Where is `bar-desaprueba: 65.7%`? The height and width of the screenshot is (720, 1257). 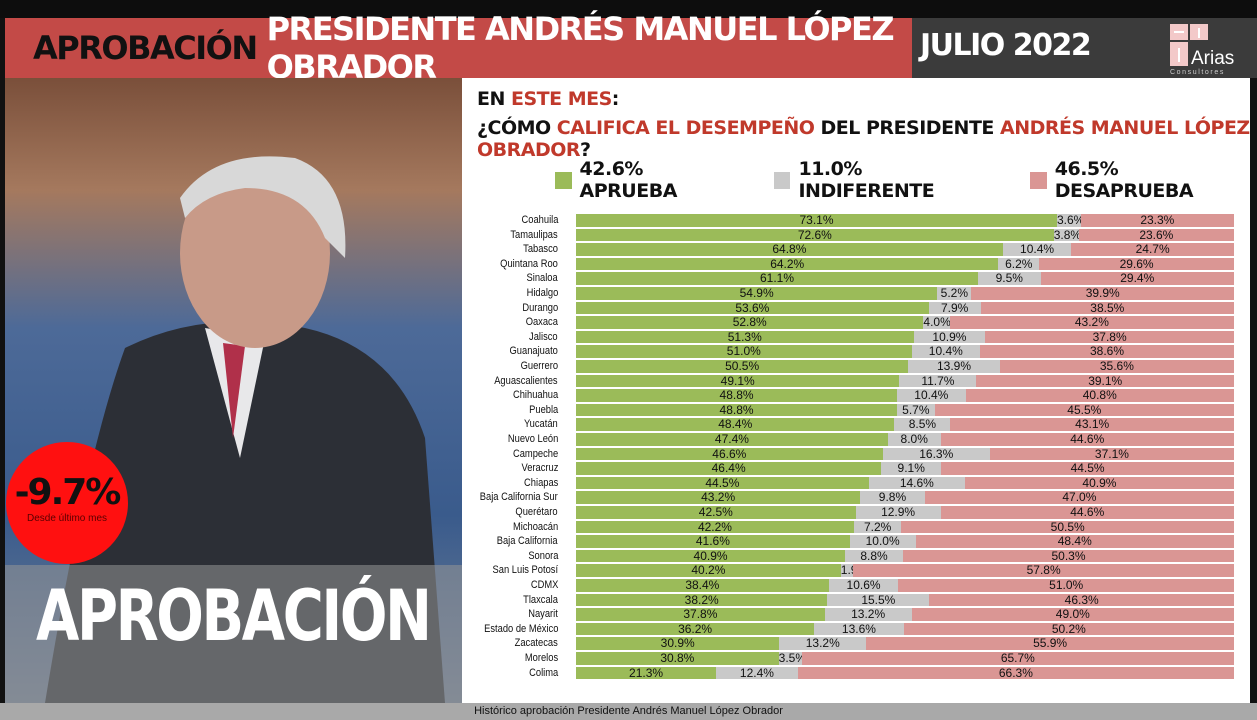 bar-desaprueba: 65.7% is located at coordinates (1017, 658).